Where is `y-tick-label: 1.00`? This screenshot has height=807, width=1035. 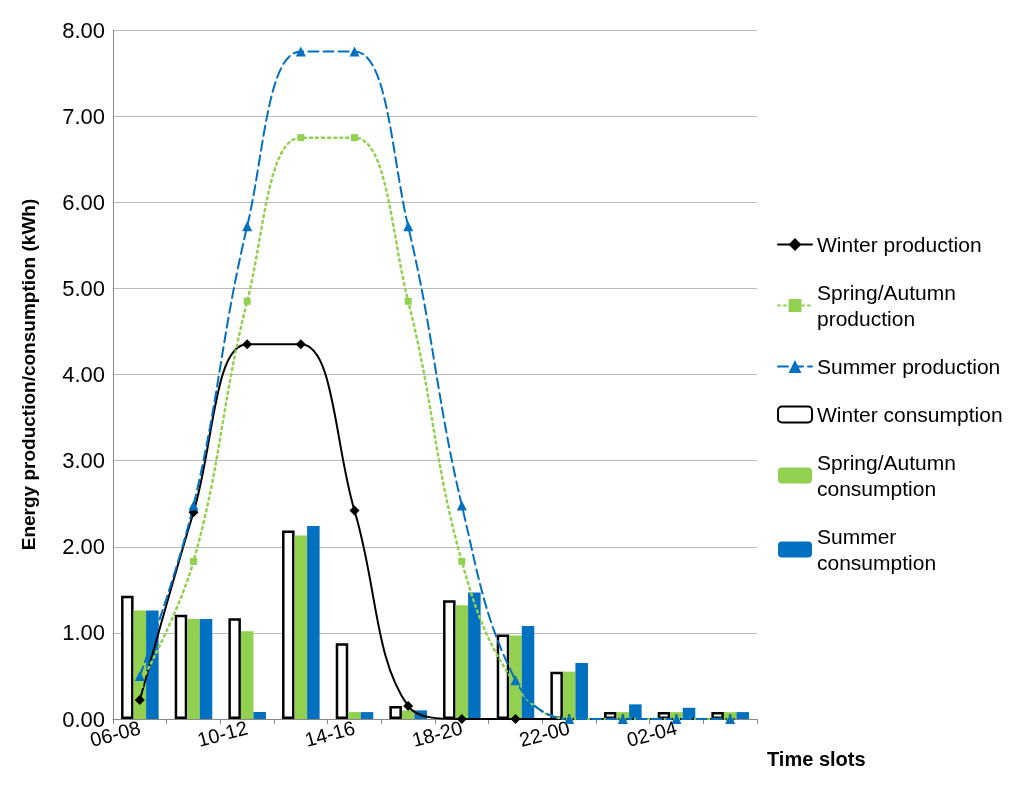 y-tick-label: 1.00 is located at coordinates (83, 633).